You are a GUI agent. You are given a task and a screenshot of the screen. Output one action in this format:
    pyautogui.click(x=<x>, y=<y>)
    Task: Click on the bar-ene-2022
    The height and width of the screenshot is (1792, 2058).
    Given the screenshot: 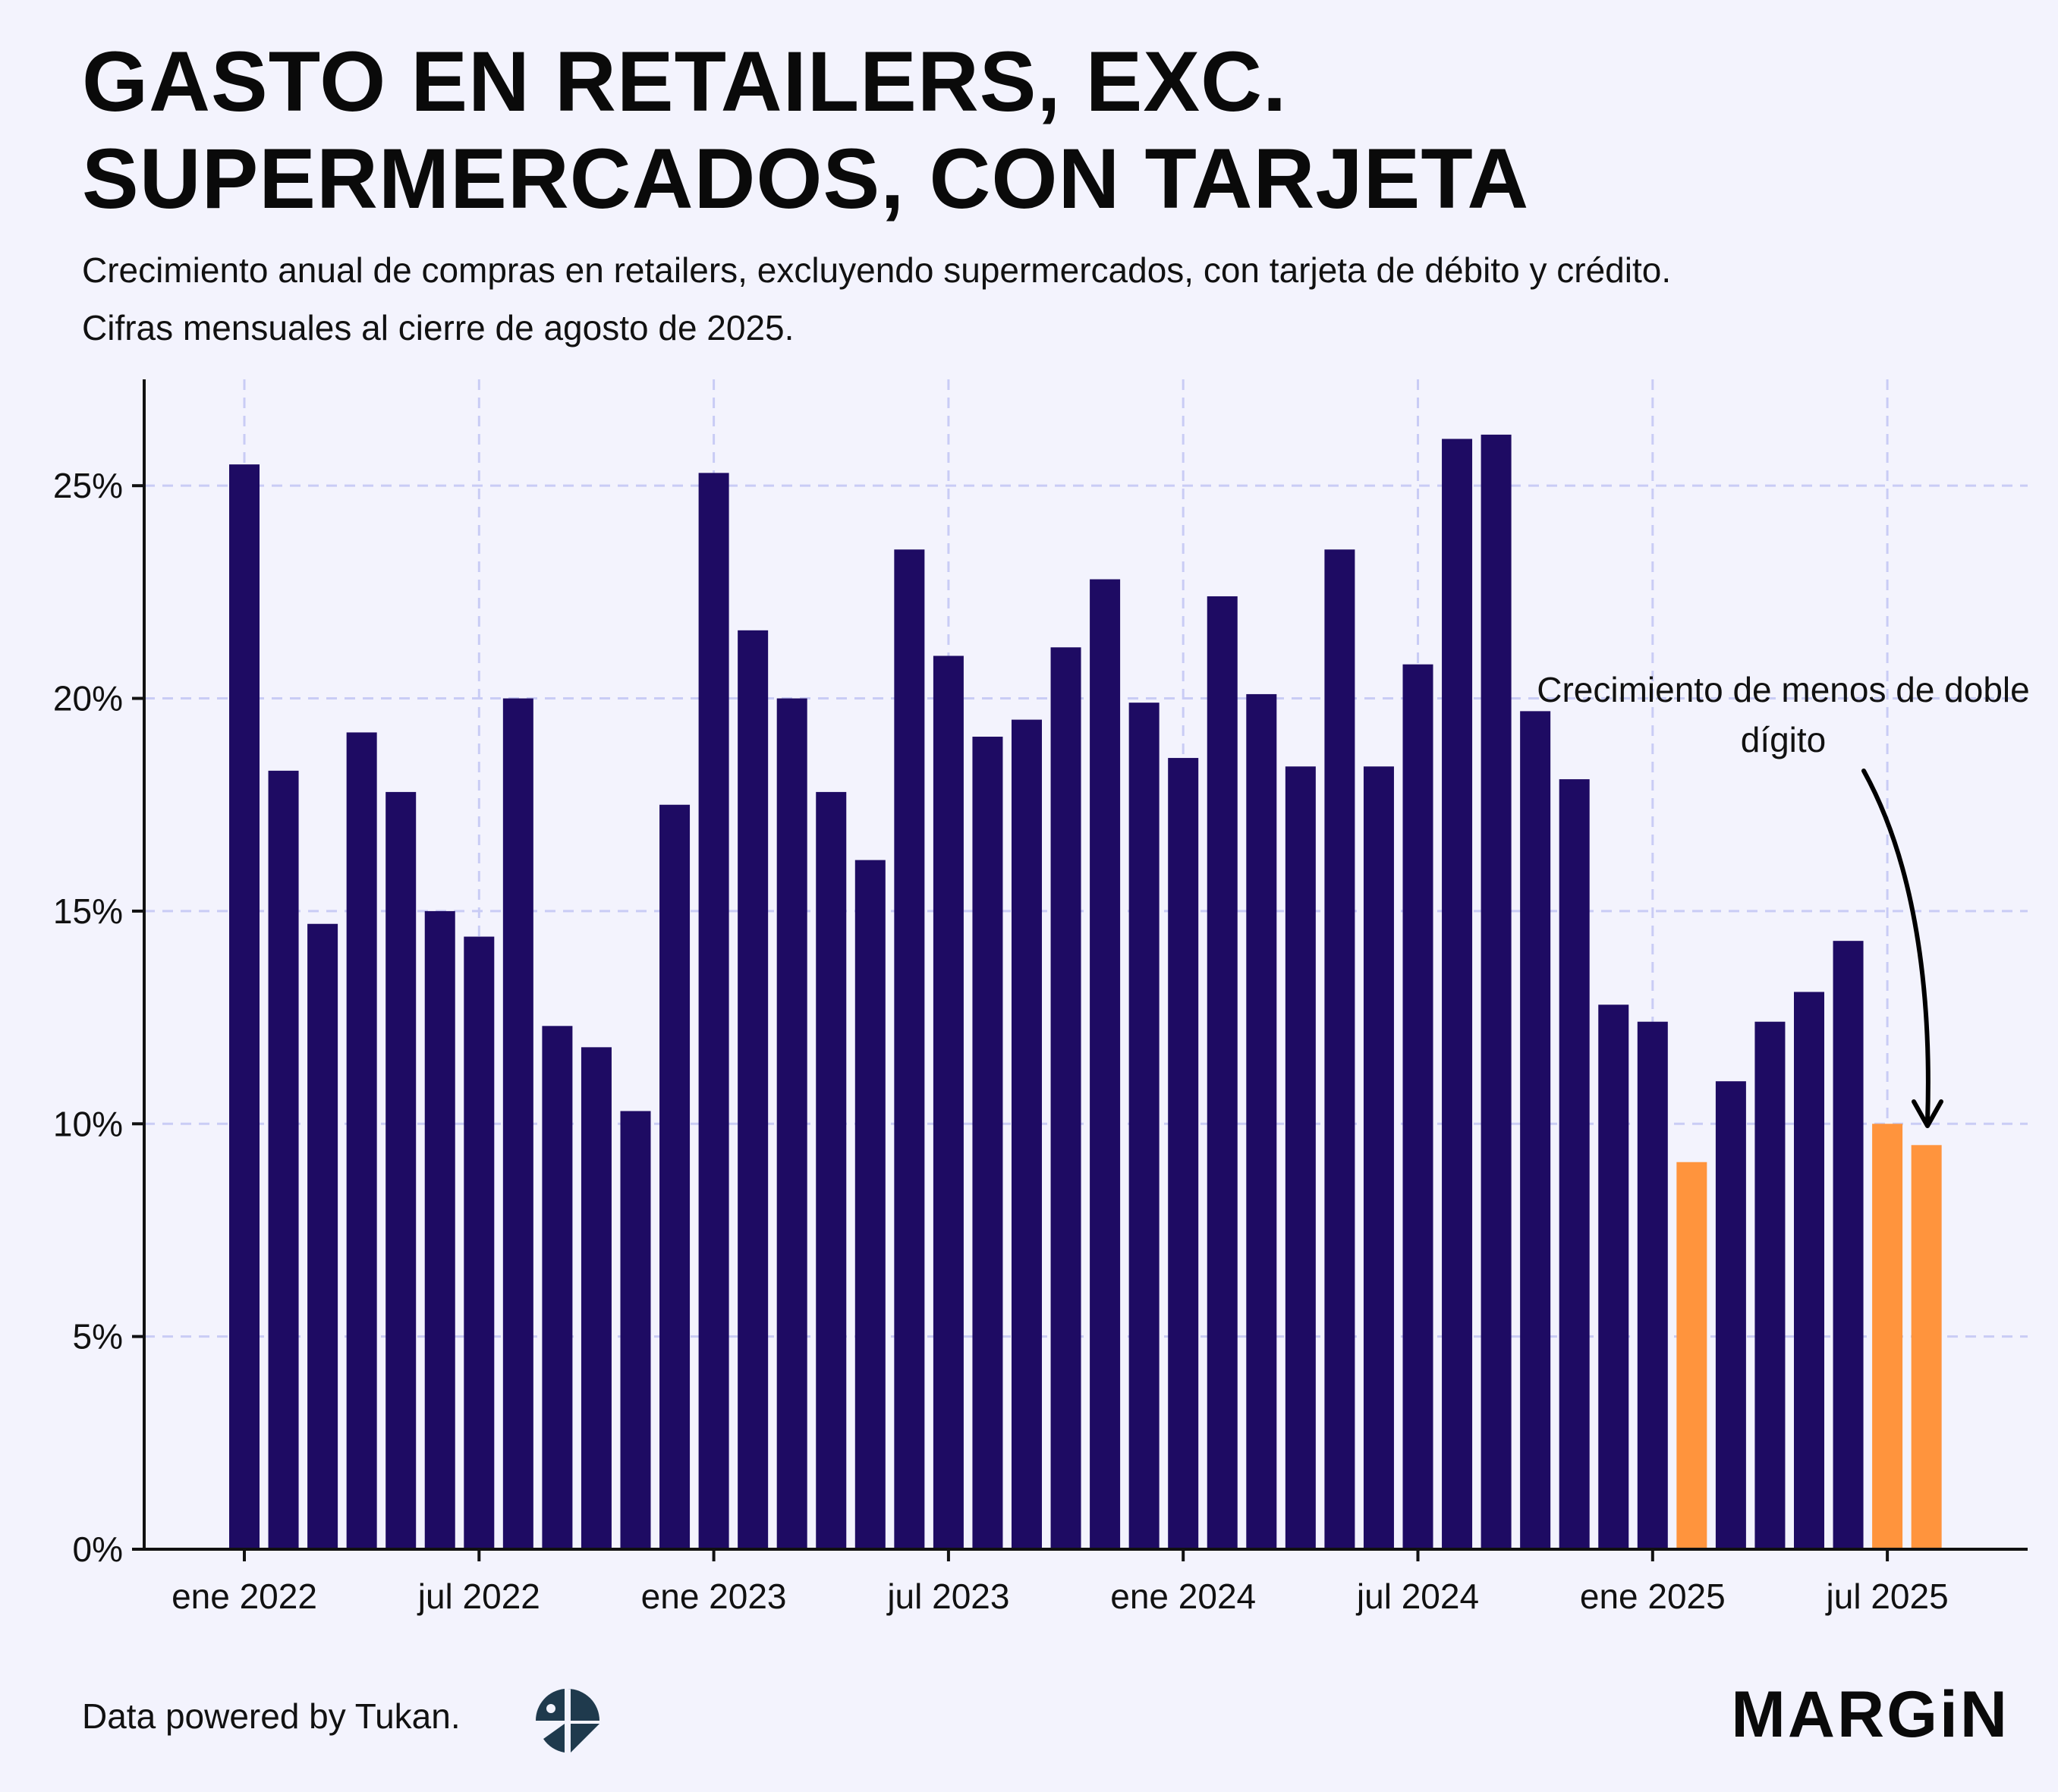 What is the action you would take?
    pyautogui.click(x=245, y=1007)
    